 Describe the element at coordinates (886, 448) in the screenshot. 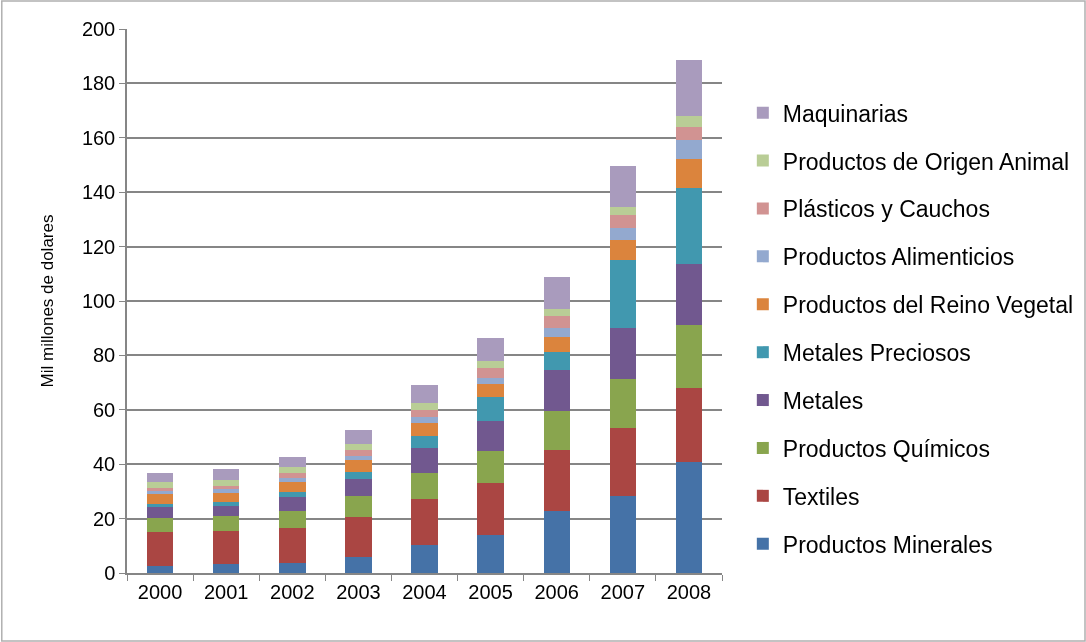

I see `legend-label: Productos Químicos` at that location.